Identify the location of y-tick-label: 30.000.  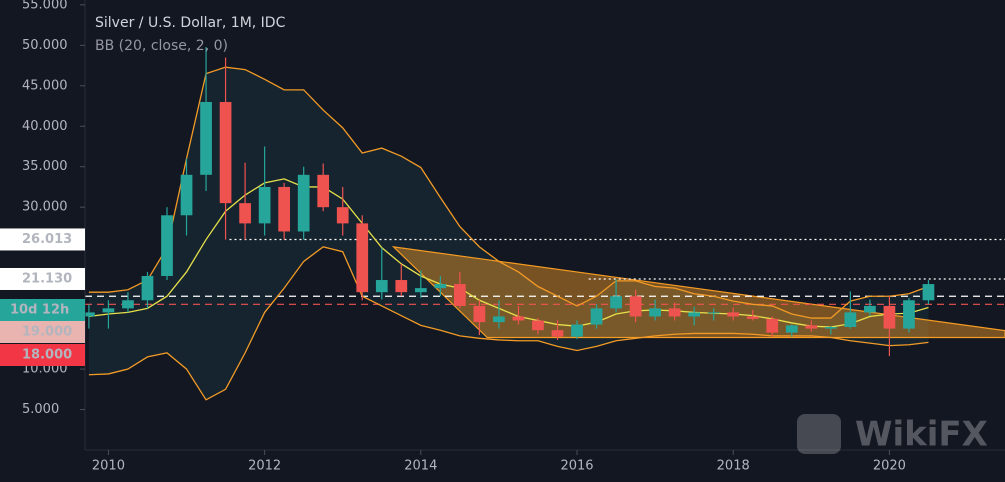
(45, 207).